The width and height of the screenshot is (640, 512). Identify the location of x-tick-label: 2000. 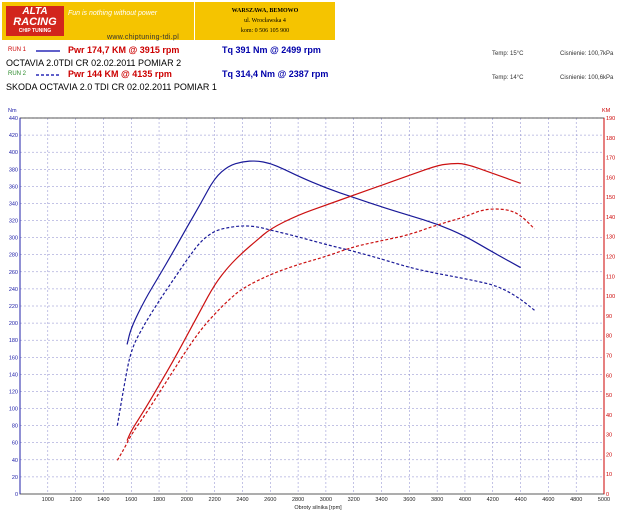
(187, 500).